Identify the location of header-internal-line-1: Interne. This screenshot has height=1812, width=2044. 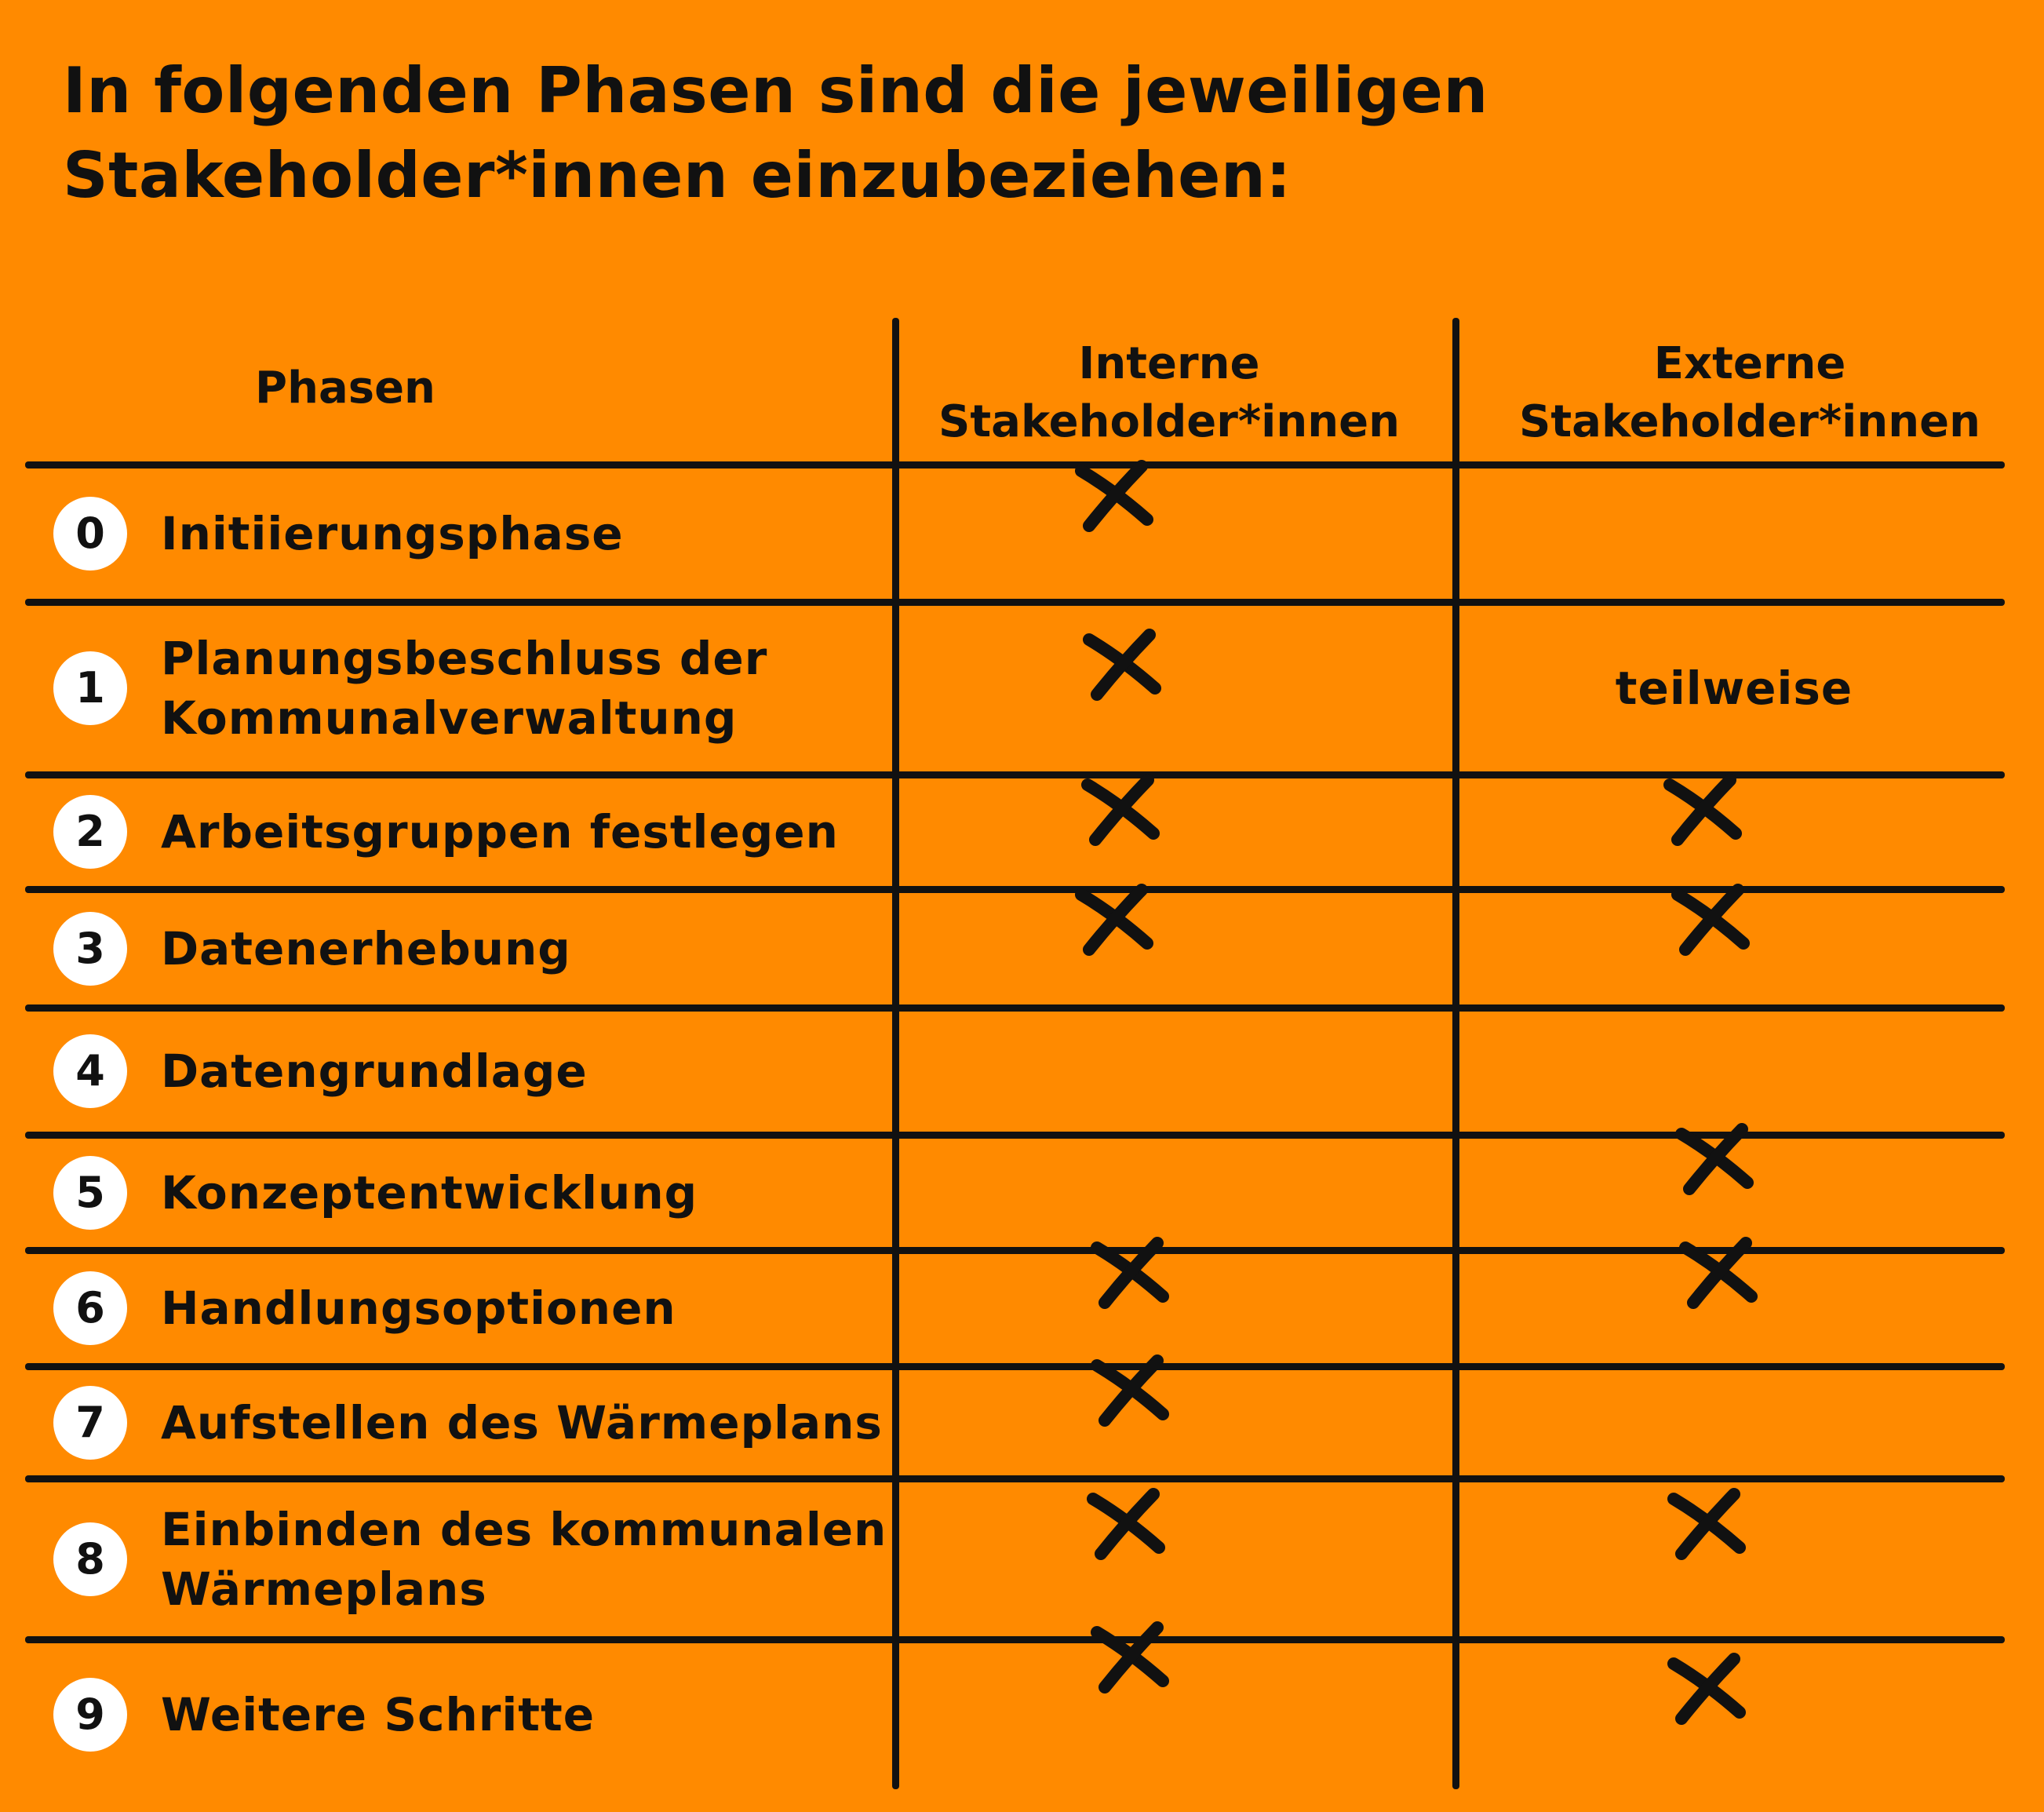
(1169, 363).